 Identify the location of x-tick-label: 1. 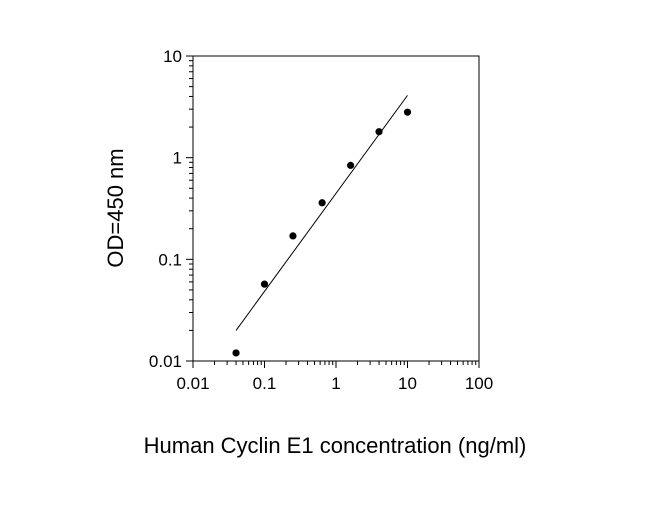
(335, 383).